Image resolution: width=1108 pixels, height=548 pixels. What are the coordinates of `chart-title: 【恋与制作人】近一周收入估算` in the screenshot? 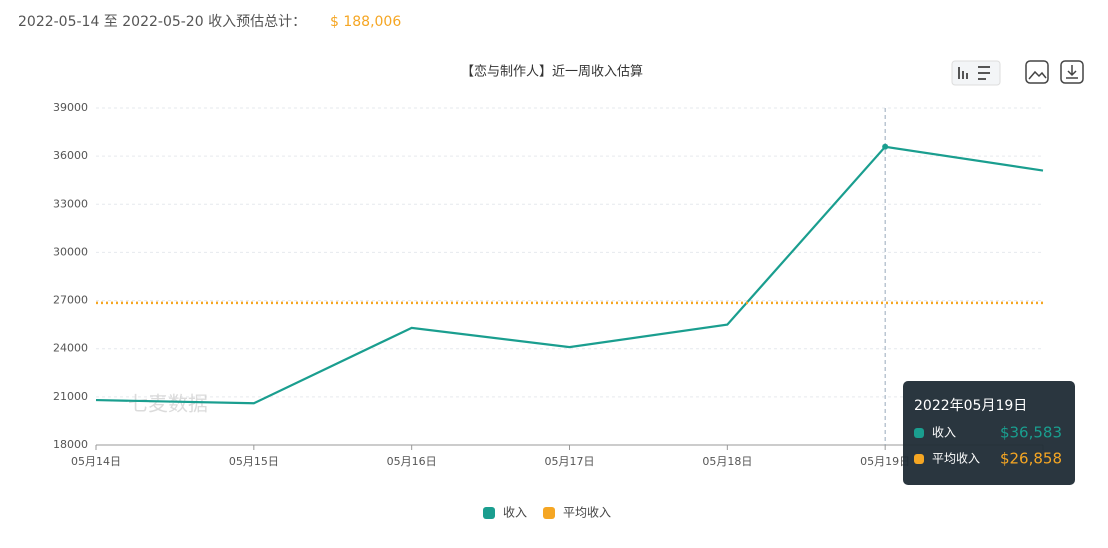 It's located at (552, 72).